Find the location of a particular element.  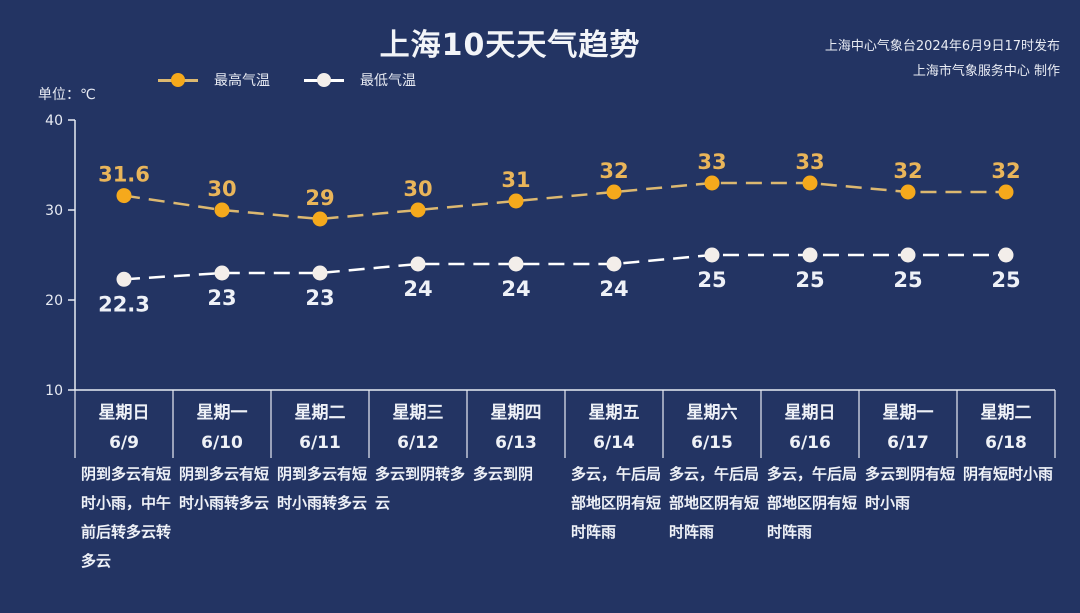

y-tick-label: 10 is located at coordinates (54, 391).